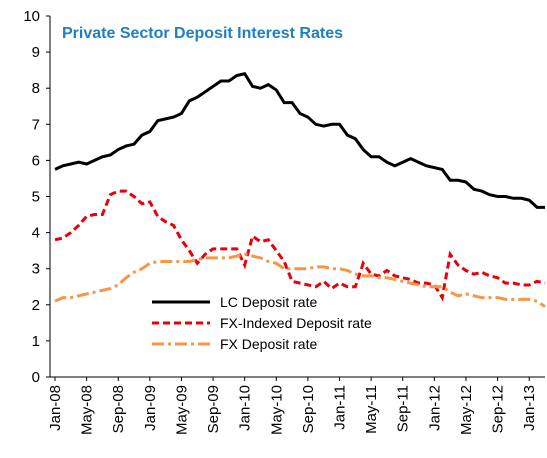 Image resolution: width=547 pixels, height=458 pixels. I want to click on x-tick-label: Jan-09, so click(150, 408).